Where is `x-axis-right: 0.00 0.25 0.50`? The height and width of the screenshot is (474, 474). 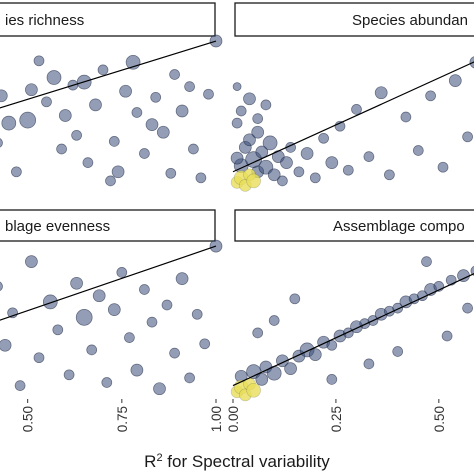 x-axis-right: 0.00 0.25 0.50 is located at coordinates (336, 415).